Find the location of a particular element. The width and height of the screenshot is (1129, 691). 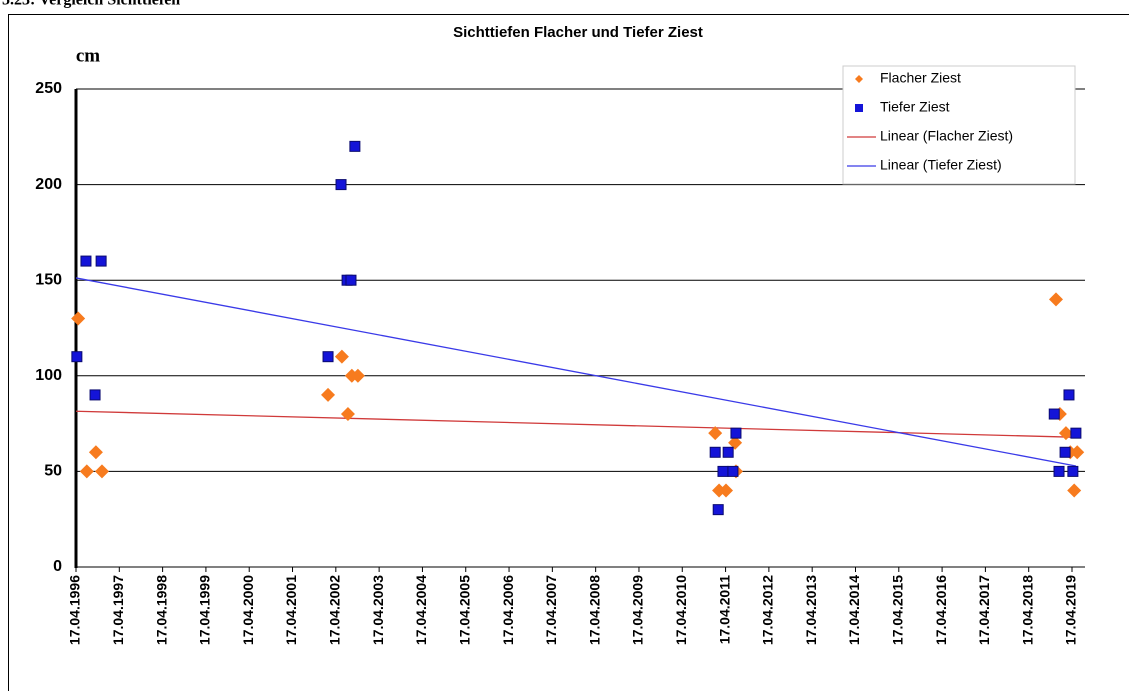

x-tick-label: 17.04.2000 is located at coordinates (248, 610).